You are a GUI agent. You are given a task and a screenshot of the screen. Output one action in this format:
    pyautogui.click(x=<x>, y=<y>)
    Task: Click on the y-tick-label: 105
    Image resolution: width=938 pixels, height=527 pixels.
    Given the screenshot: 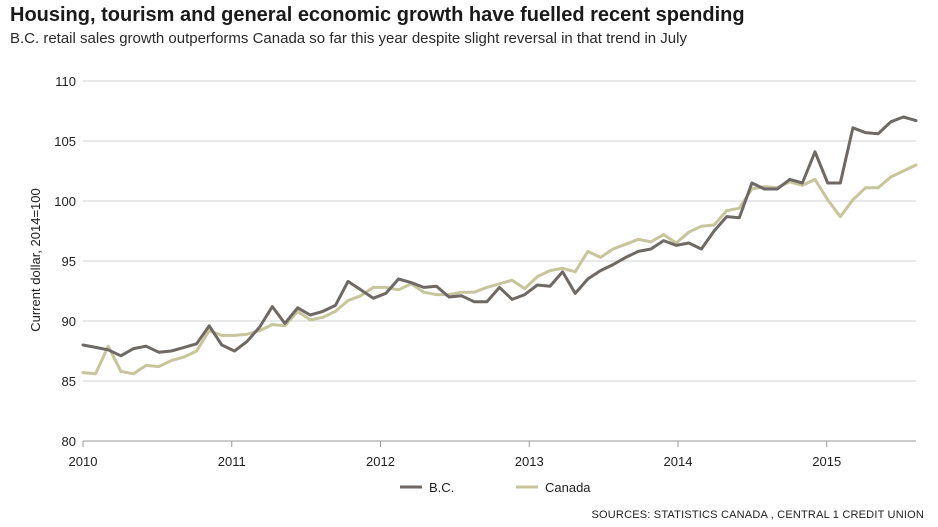 What is the action you would take?
    pyautogui.click(x=65, y=141)
    